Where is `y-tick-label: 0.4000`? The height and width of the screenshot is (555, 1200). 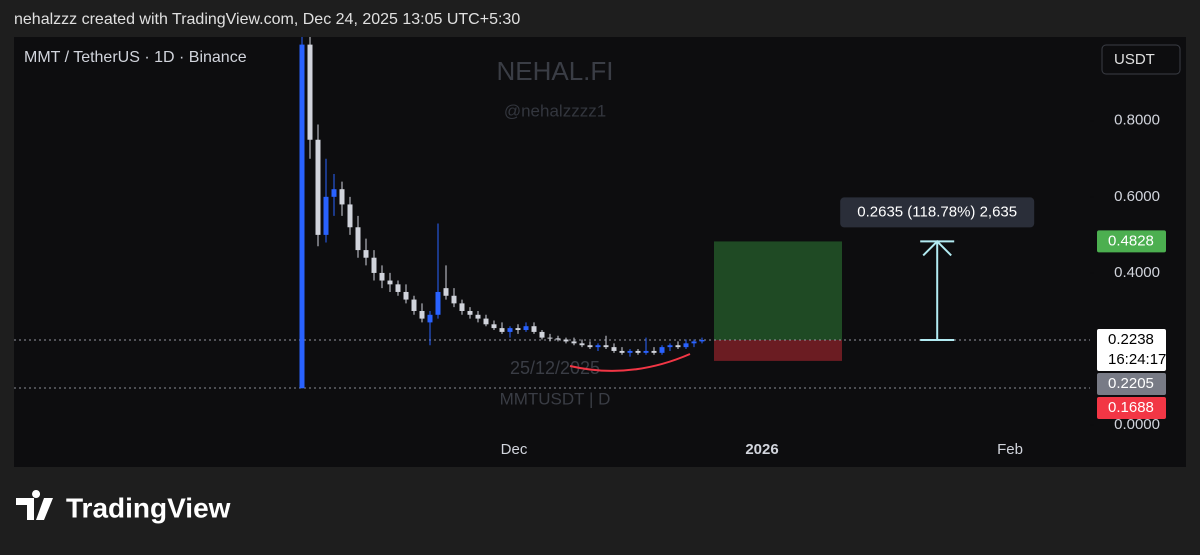
y-tick-label: 0.4000 is located at coordinates (1137, 272).